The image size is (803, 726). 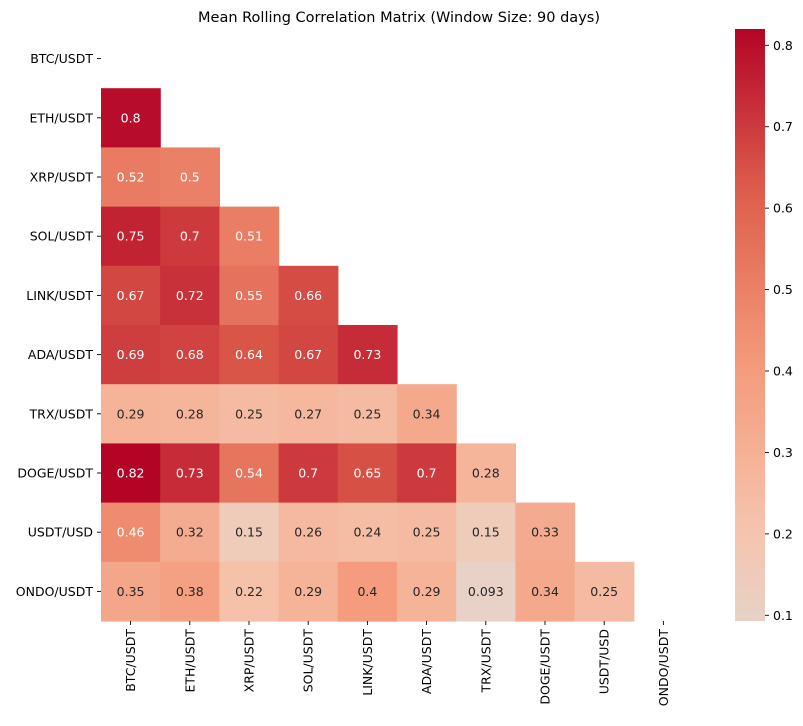 What do you see at coordinates (59, 295) in the screenshot?
I see `y-tick-label: LINK/USDT` at bounding box center [59, 295].